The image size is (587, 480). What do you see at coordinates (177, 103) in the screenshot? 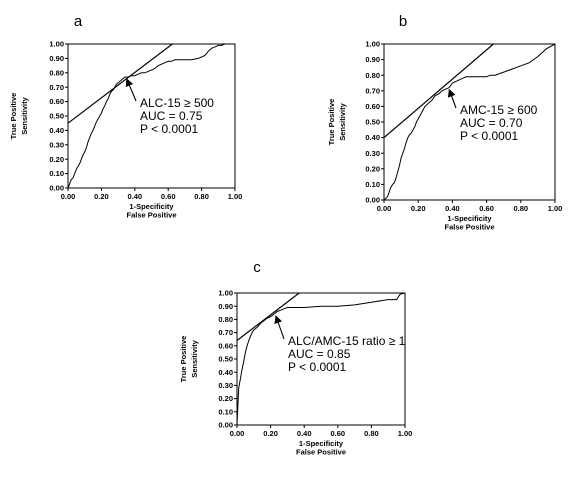
I see `annotation-line: ALC-15 ≥ 500` at bounding box center [177, 103].